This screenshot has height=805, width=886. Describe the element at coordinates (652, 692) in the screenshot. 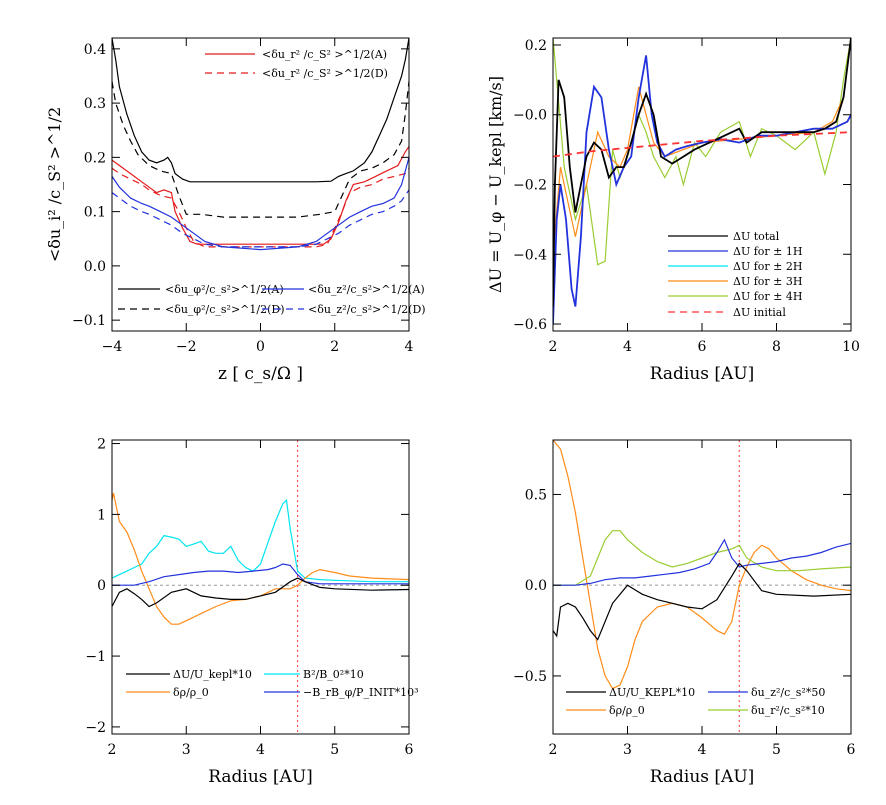

I see `legend-label: ΔU/U_KEPL*10` at that location.